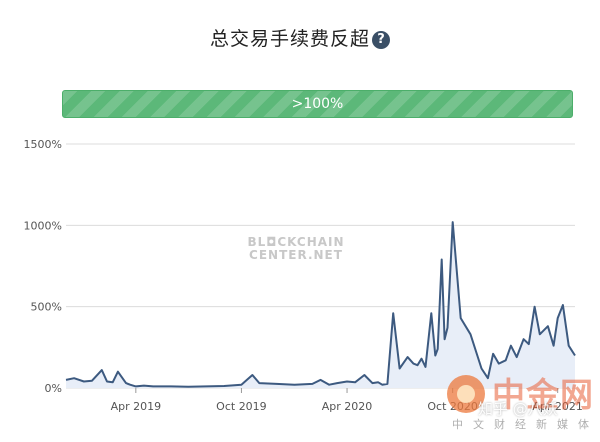  I want to click on chart-title: 总交易手续费反超?, so click(300, 37).